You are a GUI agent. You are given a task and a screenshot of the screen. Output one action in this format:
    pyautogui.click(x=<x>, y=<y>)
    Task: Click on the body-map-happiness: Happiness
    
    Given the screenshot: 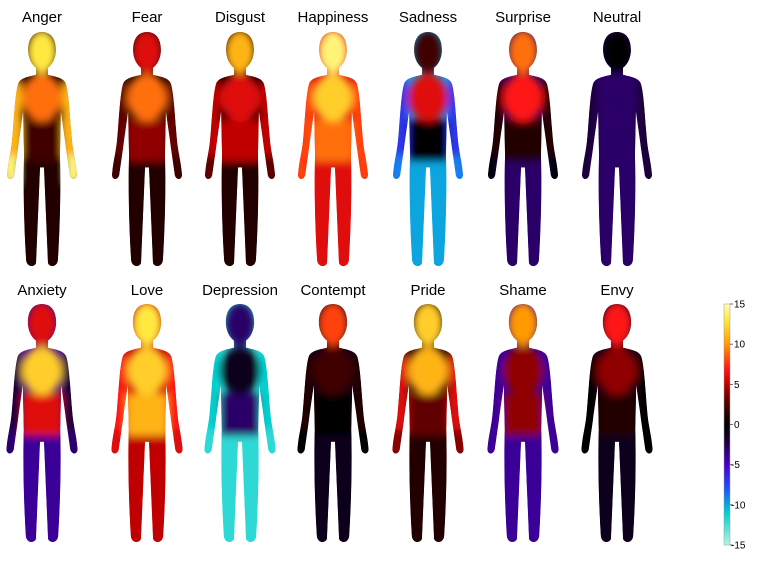 What is the action you would take?
    pyautogui.click(x=333, y=138)
    